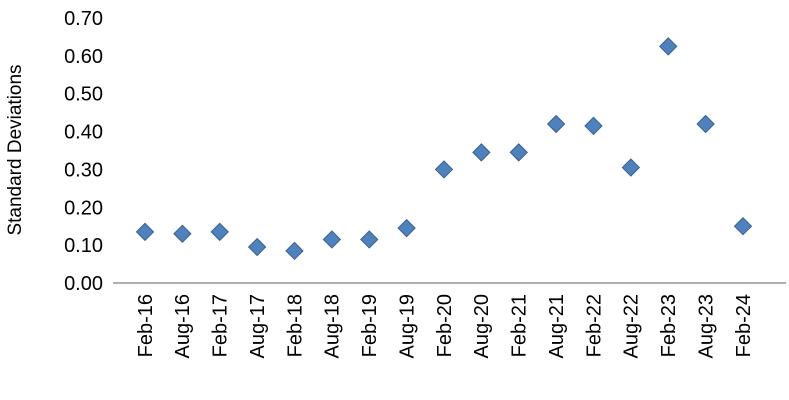 This screenshot has width=789, height=400. Describe the element at coordinates (258, 326) in the screenshot. I see `x-tick-label: Aug-17` at that location.